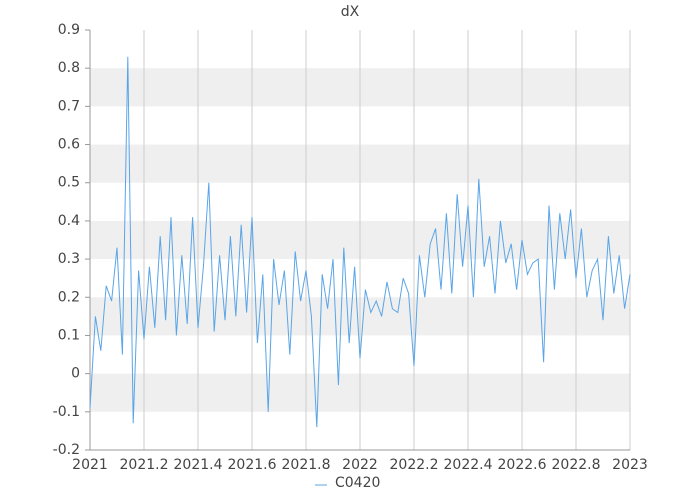  Describe the element at coordinates (75, 374) in the screenshot. I see `y-tick-label: 0` at that location.